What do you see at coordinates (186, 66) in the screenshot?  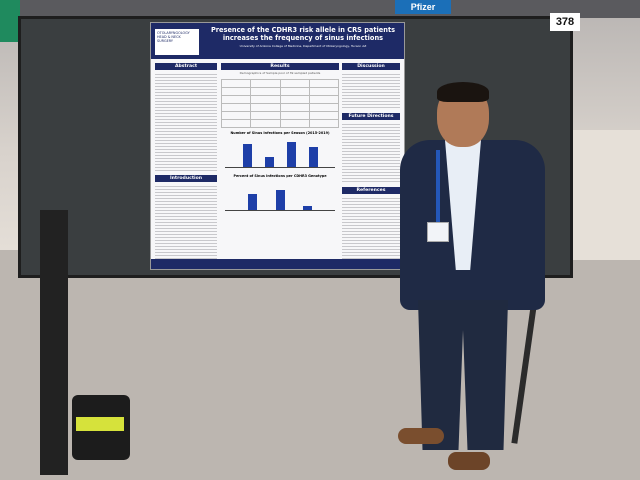 I see `abstract-heading: Abstract` at bounding box center [186, 66].